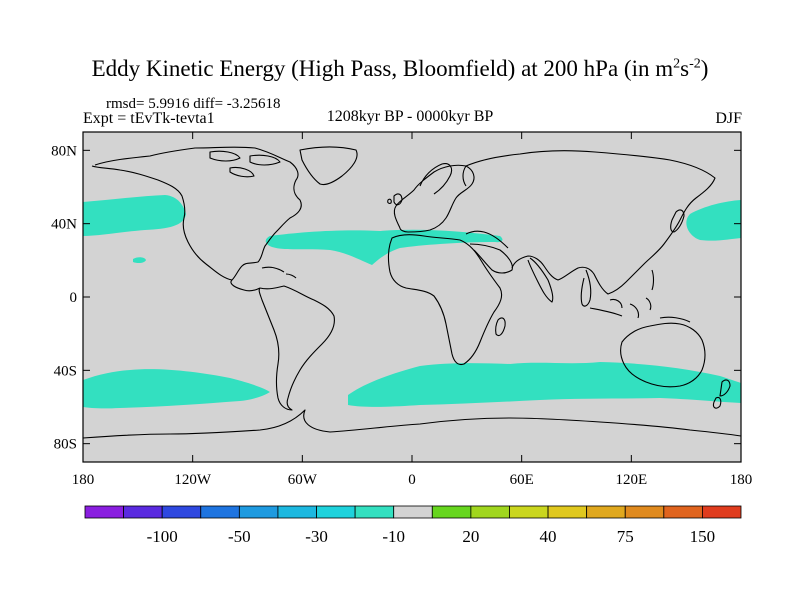  What do you see at coordinates (728, 118) in the screenshot?
I see `season-label: DJF` at bounding box center [728, 118].